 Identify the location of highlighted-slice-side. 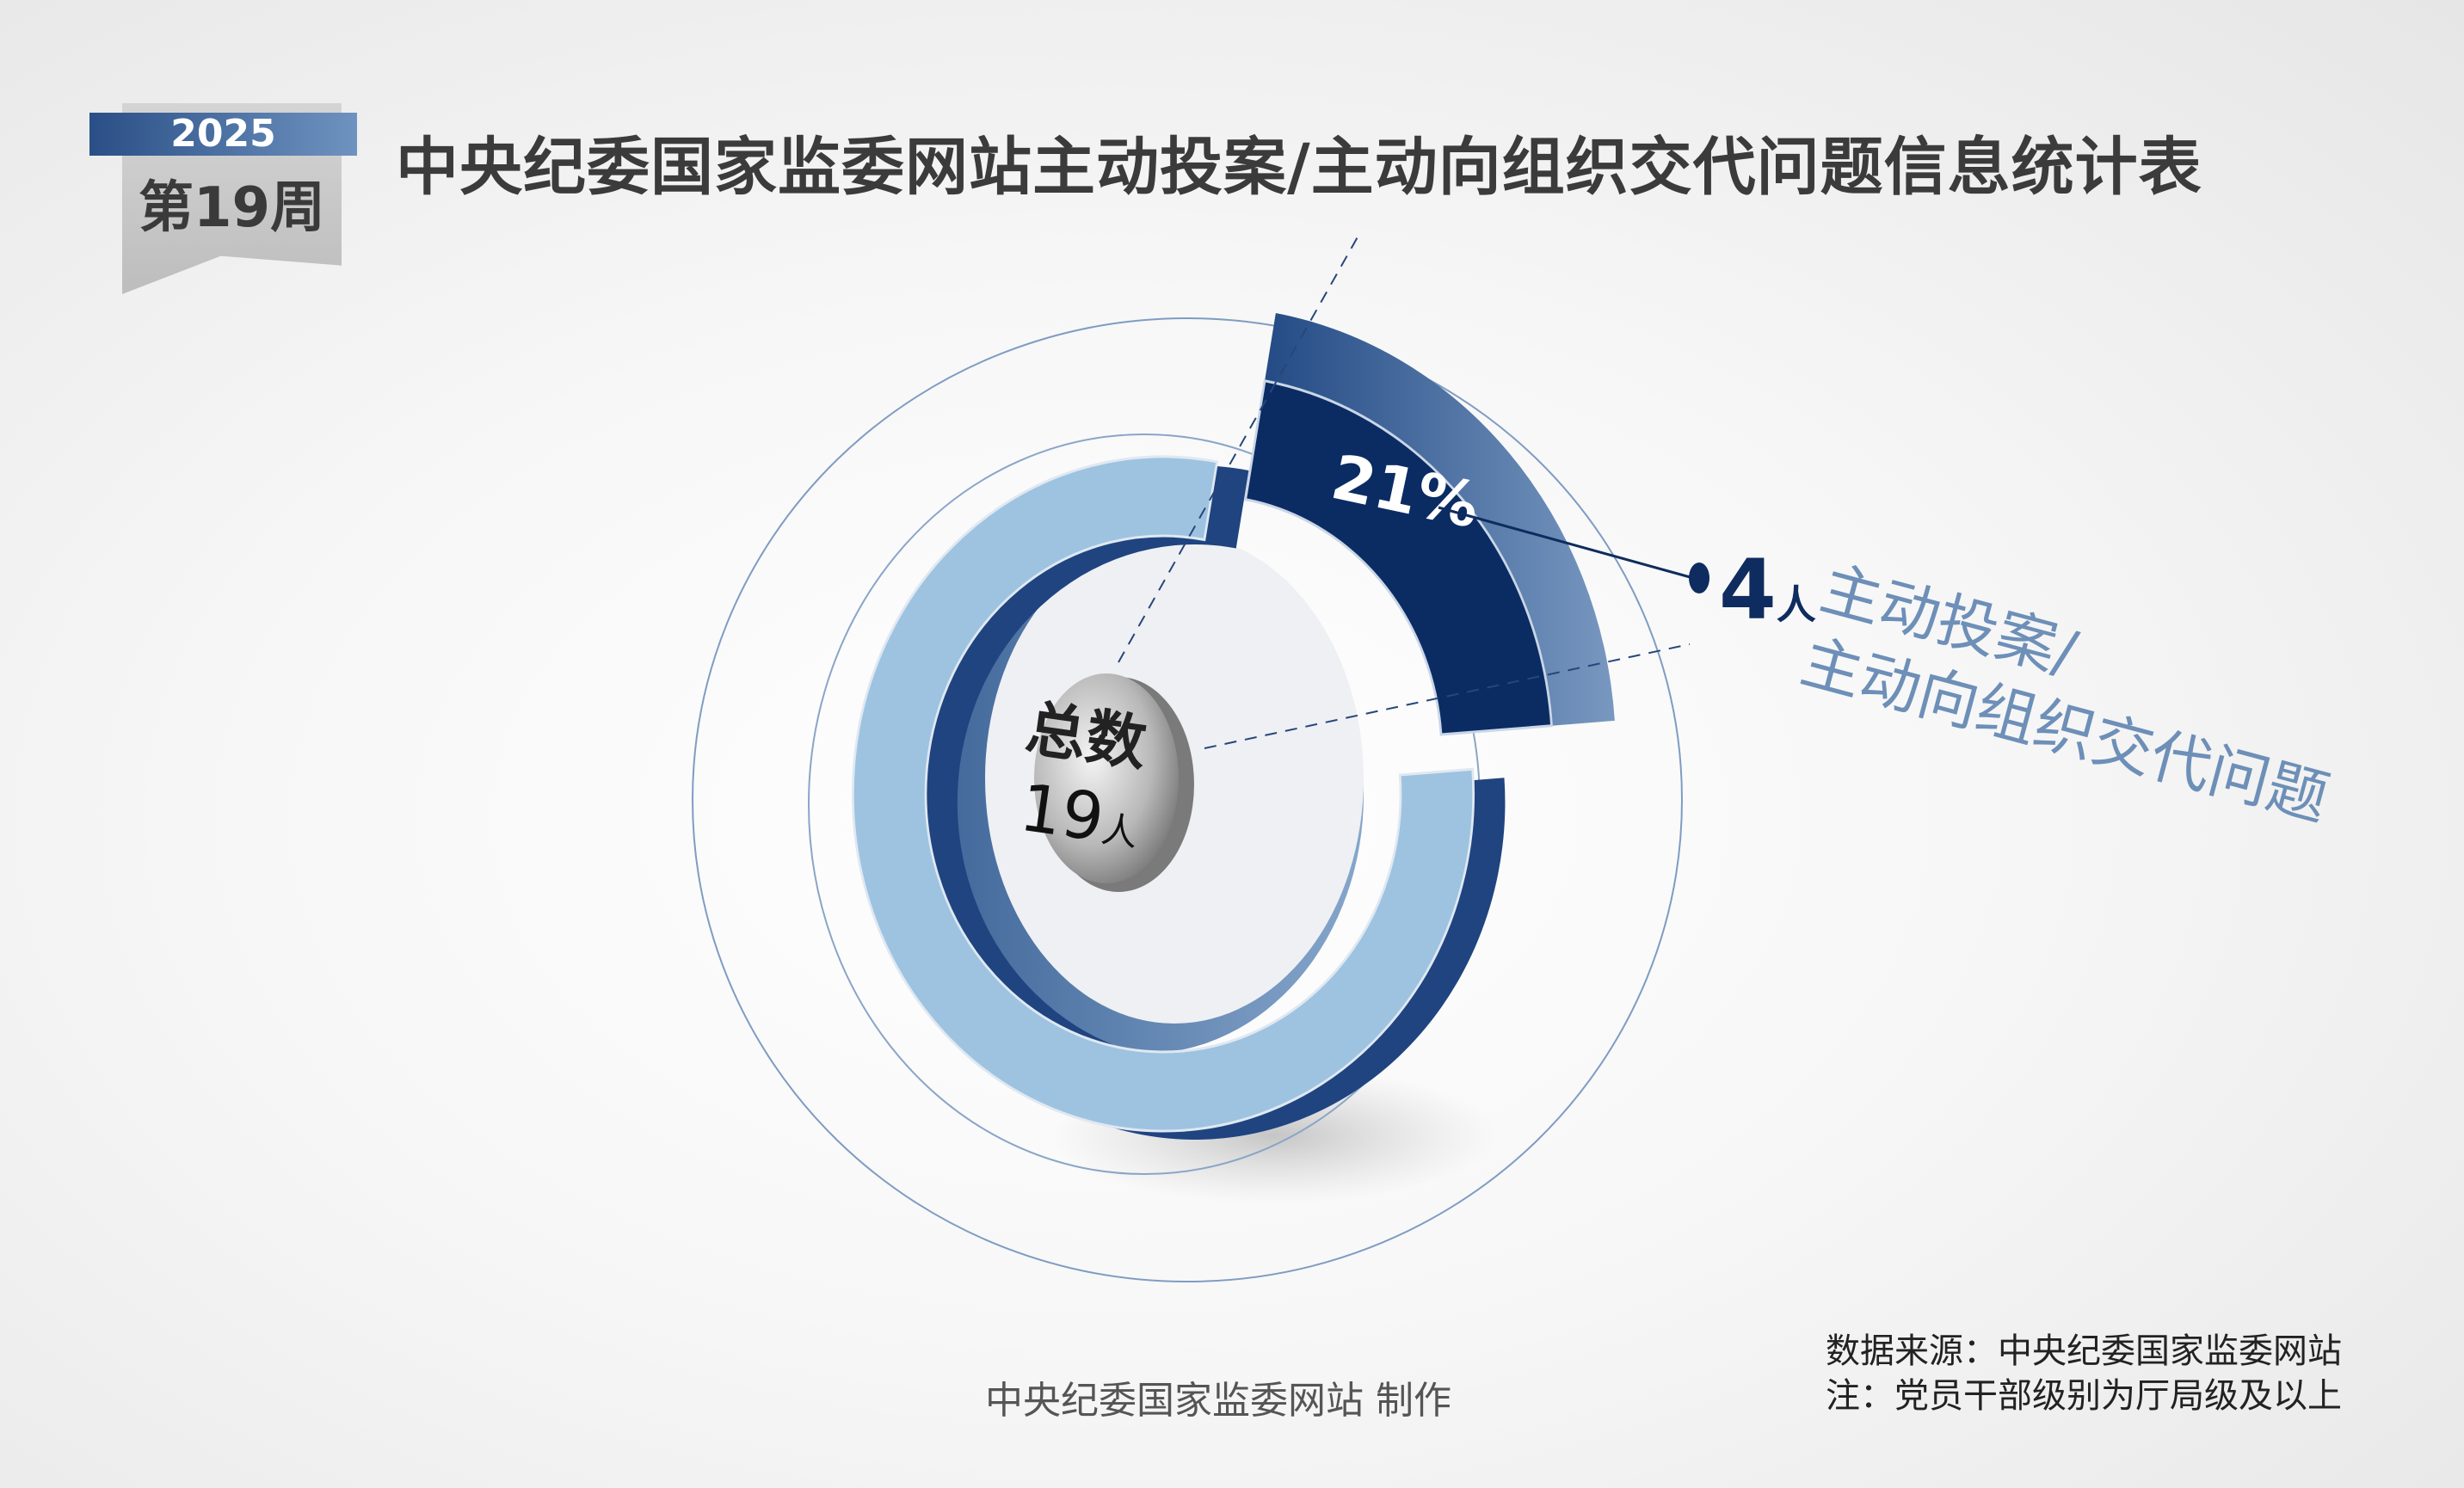
(1440, 519).